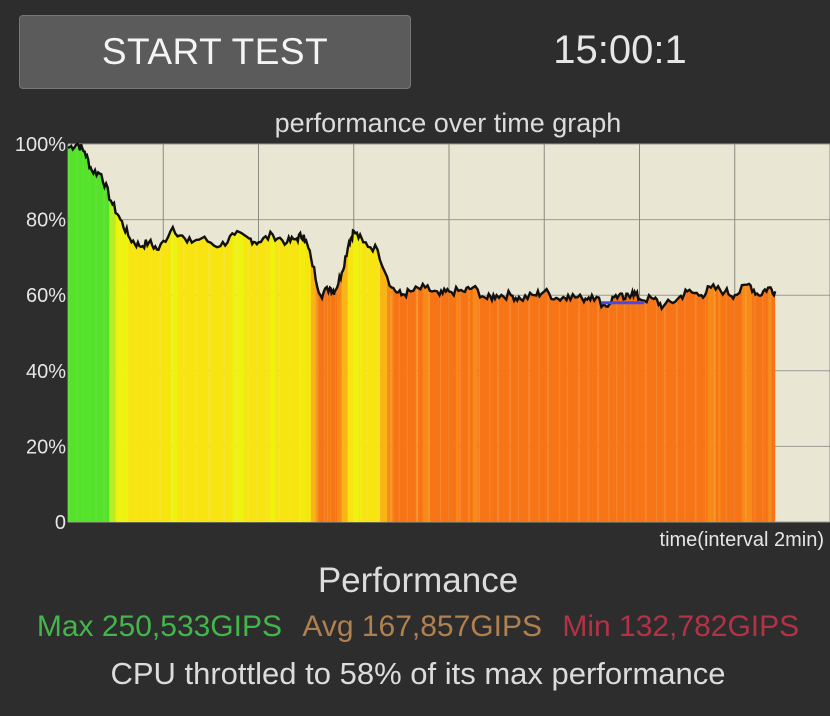  What do you see at coordinates (46, 296) in the screenshot?
I see `y-tick-label: 60%` at bounding box center [46, 296].